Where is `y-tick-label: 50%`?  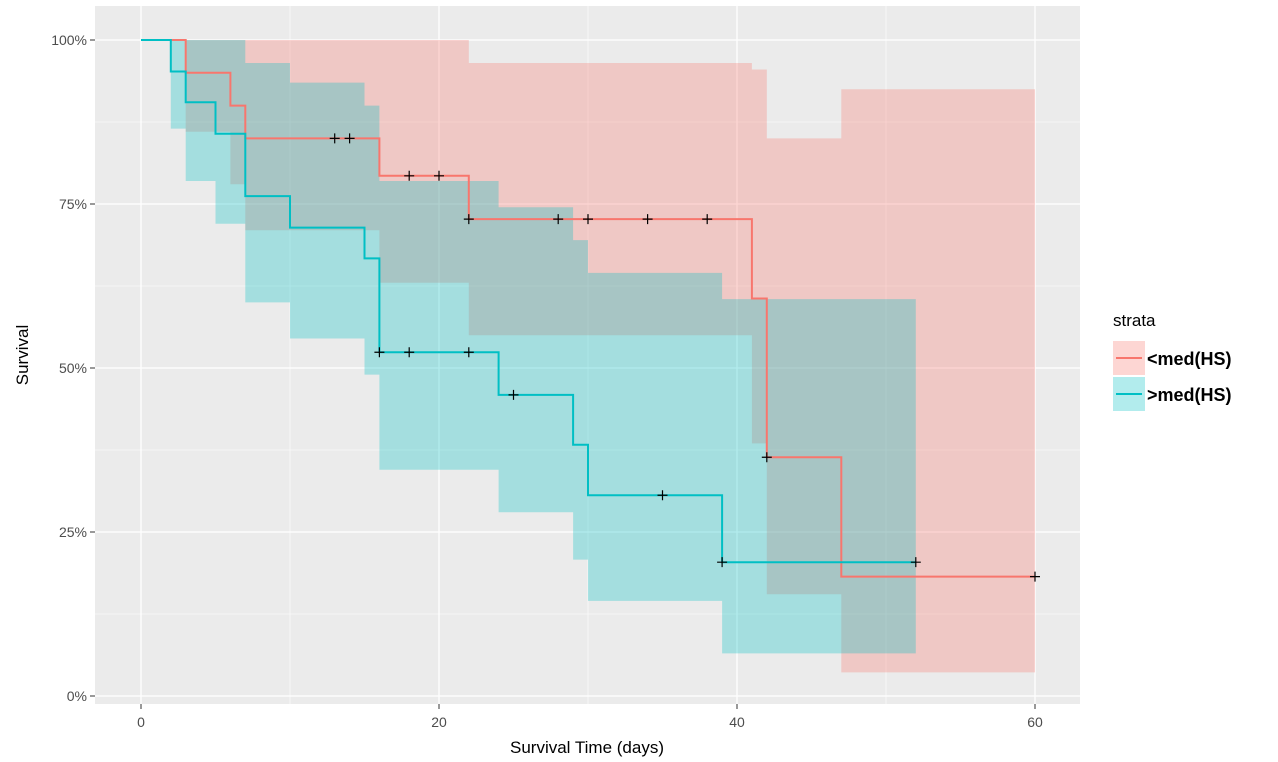
y-tick-label: 50% is located at coordinates (73, 368).